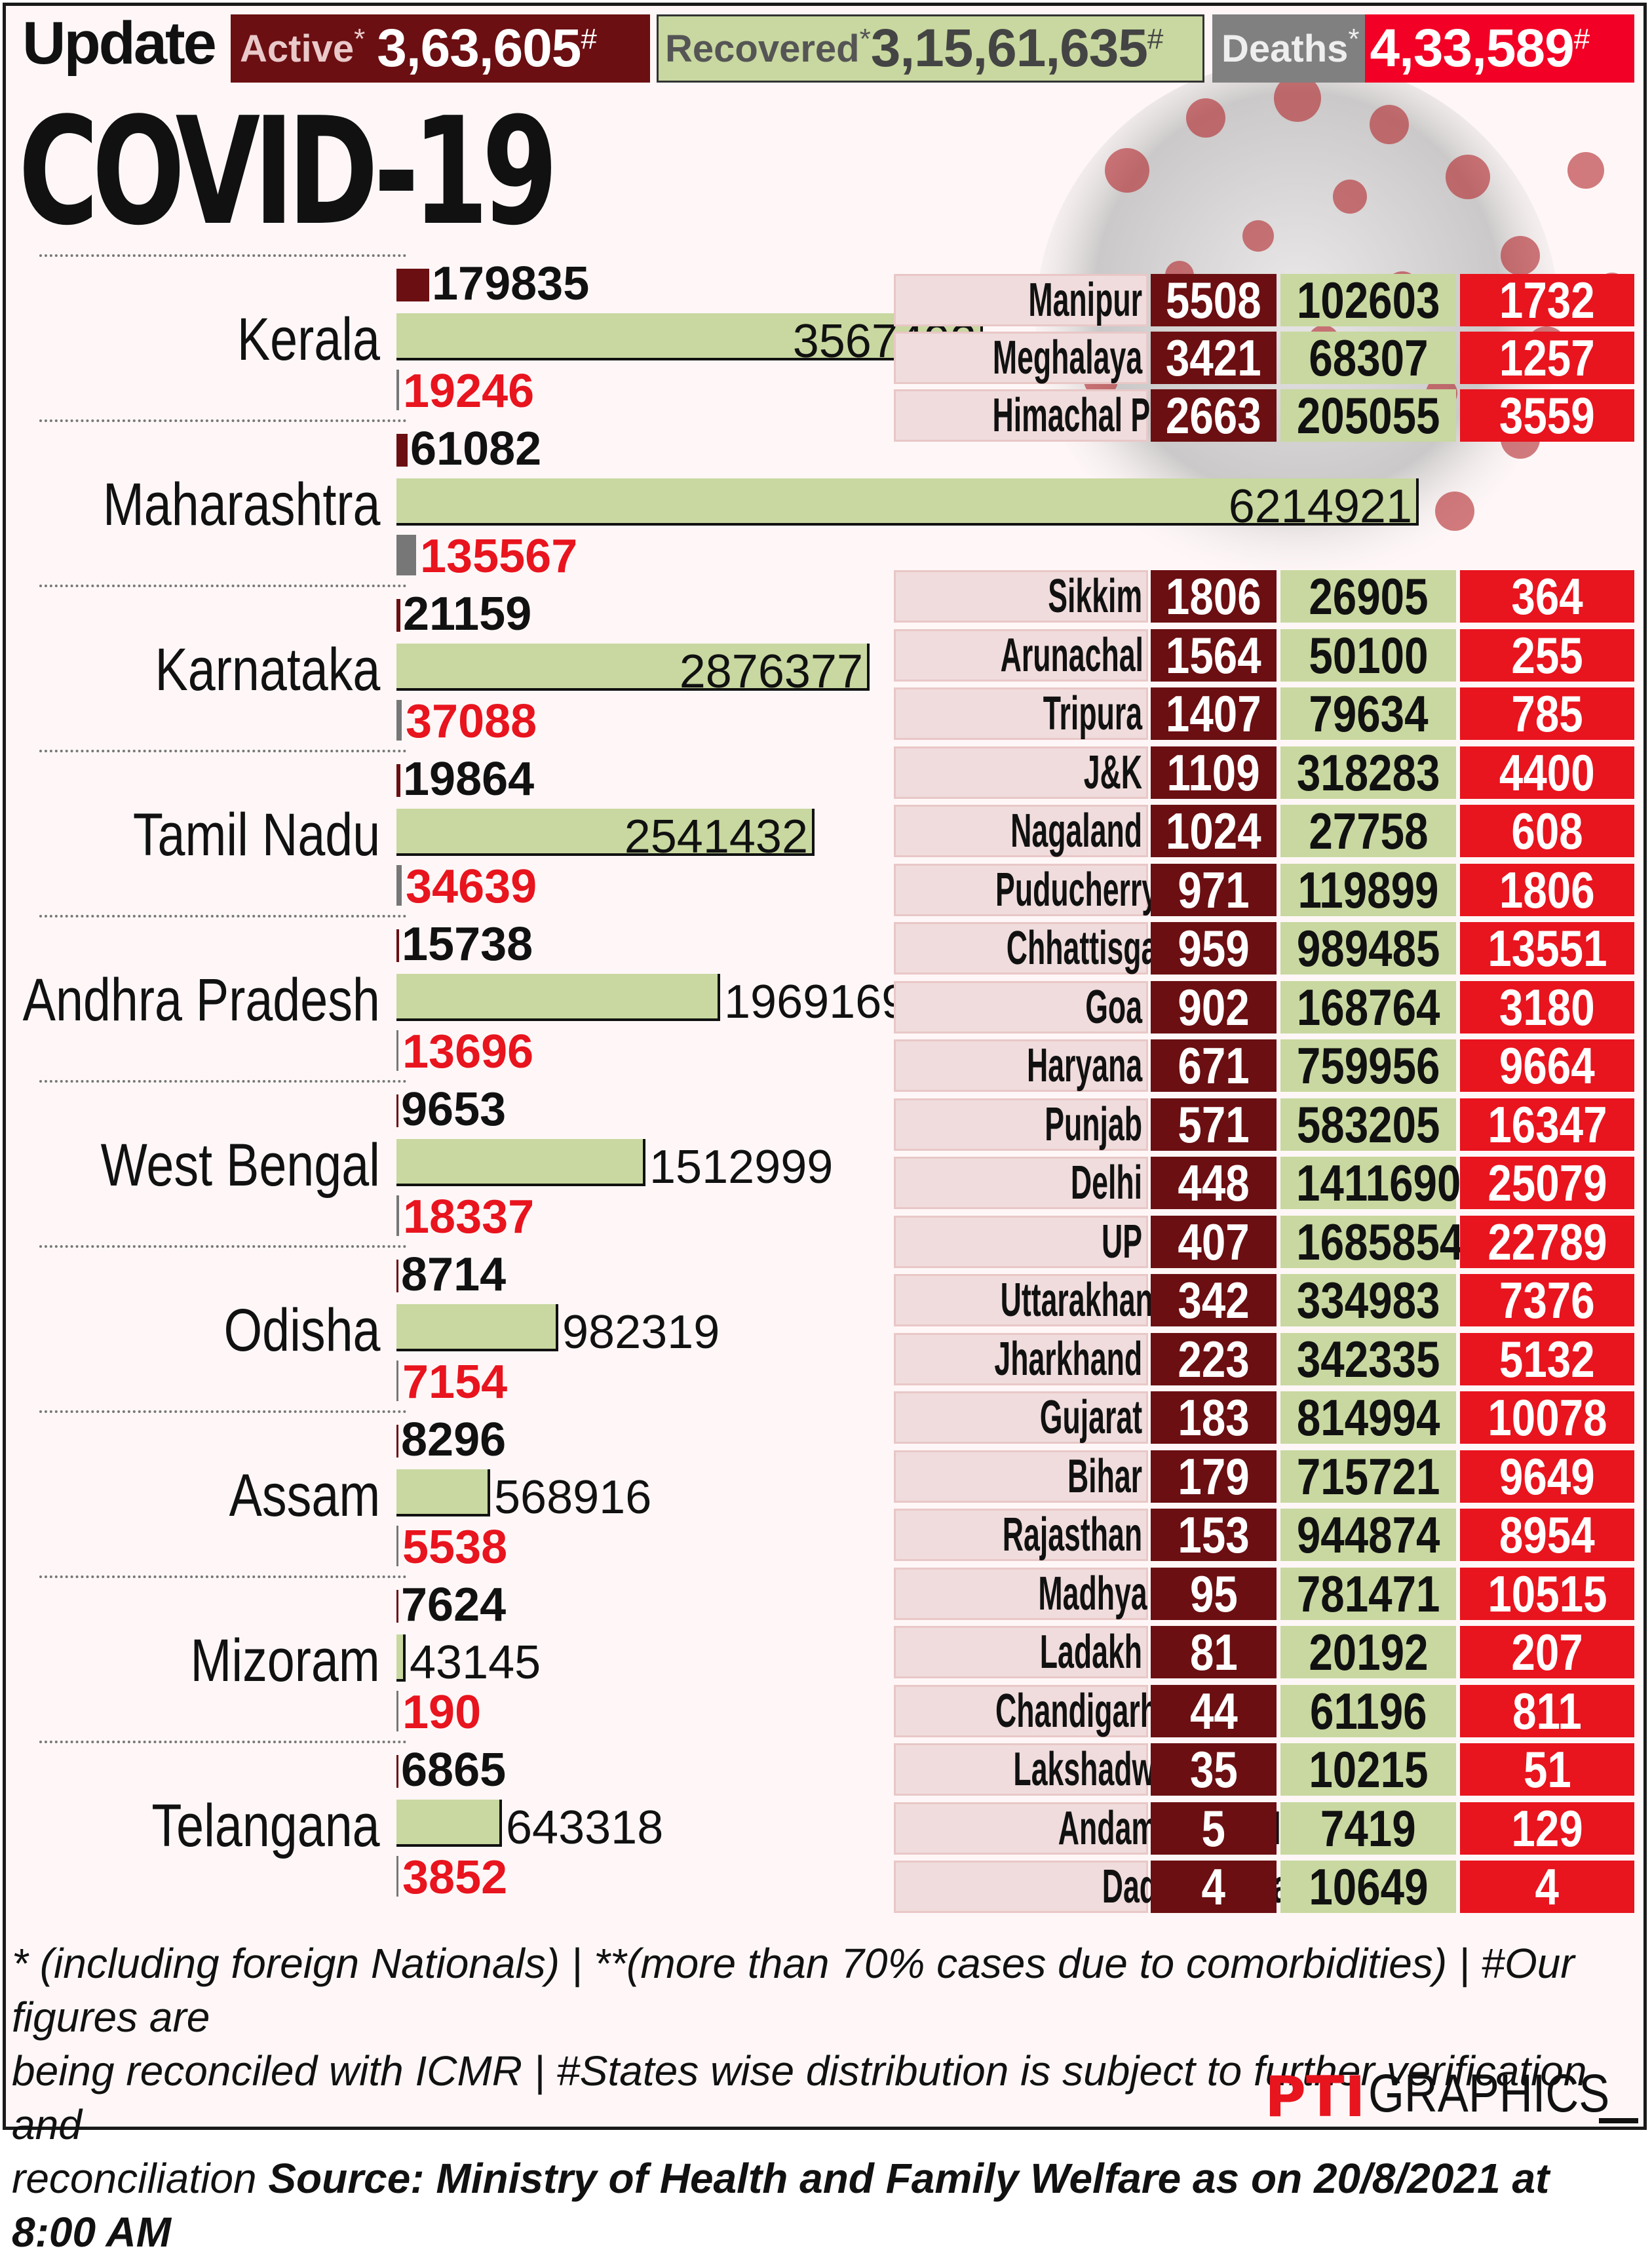  I want to click on recovered-label: Recovered, so click(763, 48).